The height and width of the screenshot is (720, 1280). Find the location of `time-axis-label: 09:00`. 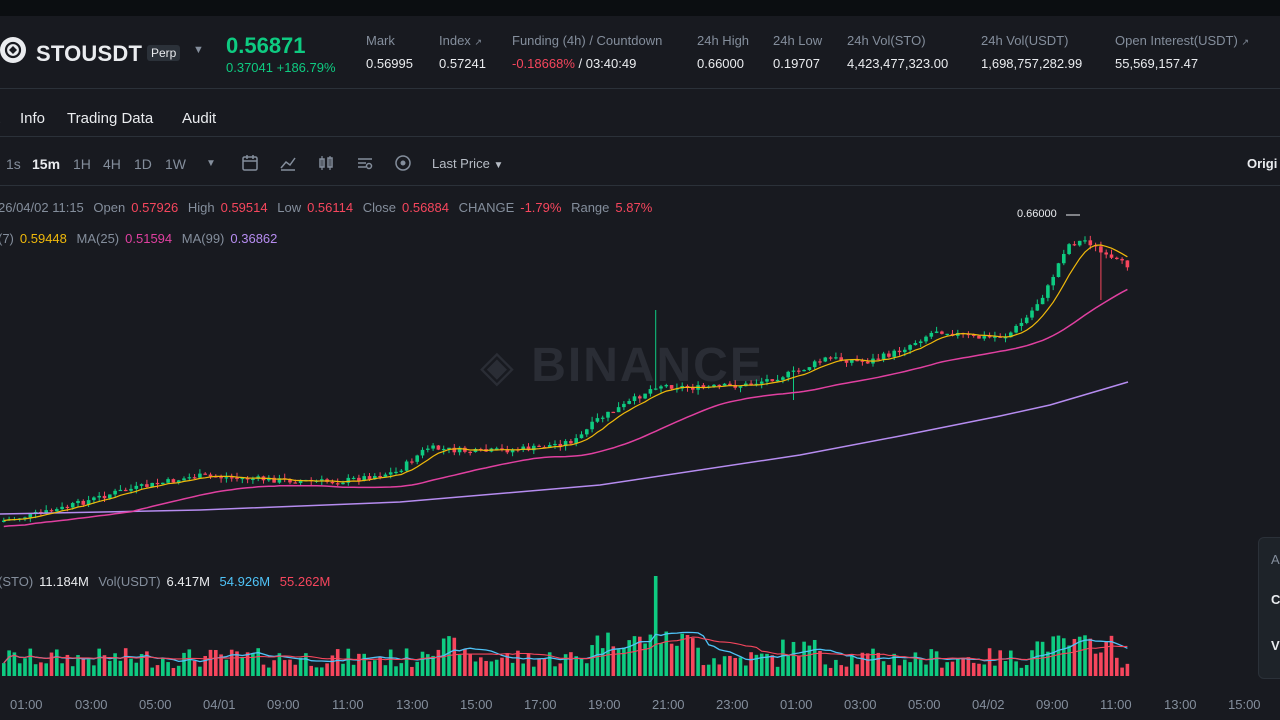

time-axis-label: 09:00 is located at coordinates (1052, 704).